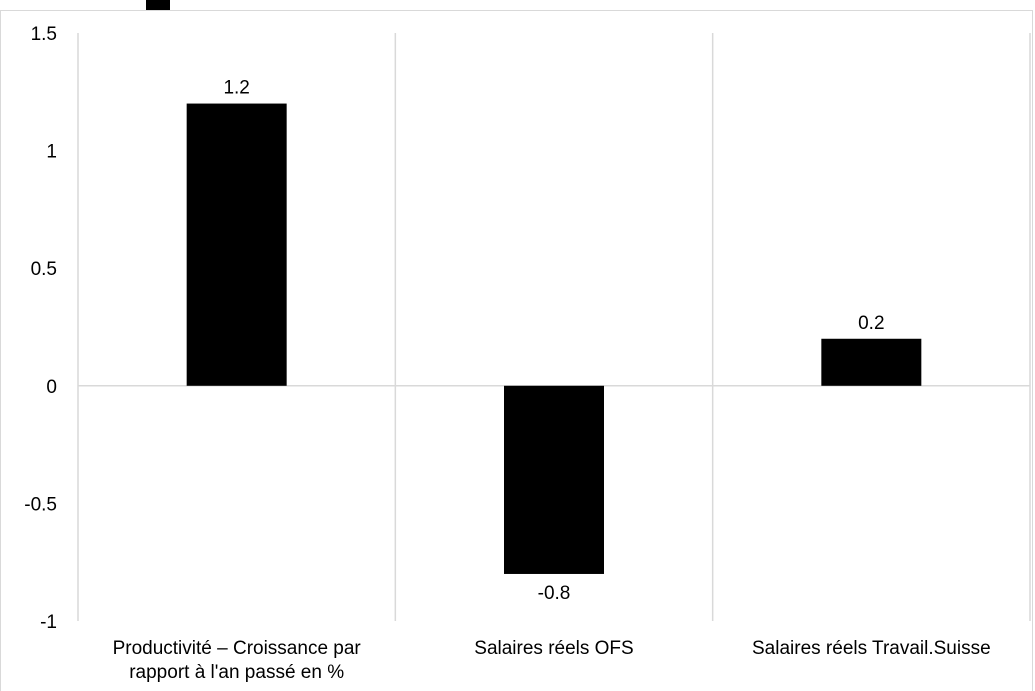 This screenshot has height=691, width=1035. Describe the element at coordinates (871, 323) in the screenshot. I see `data-label: 0.2` at that location.